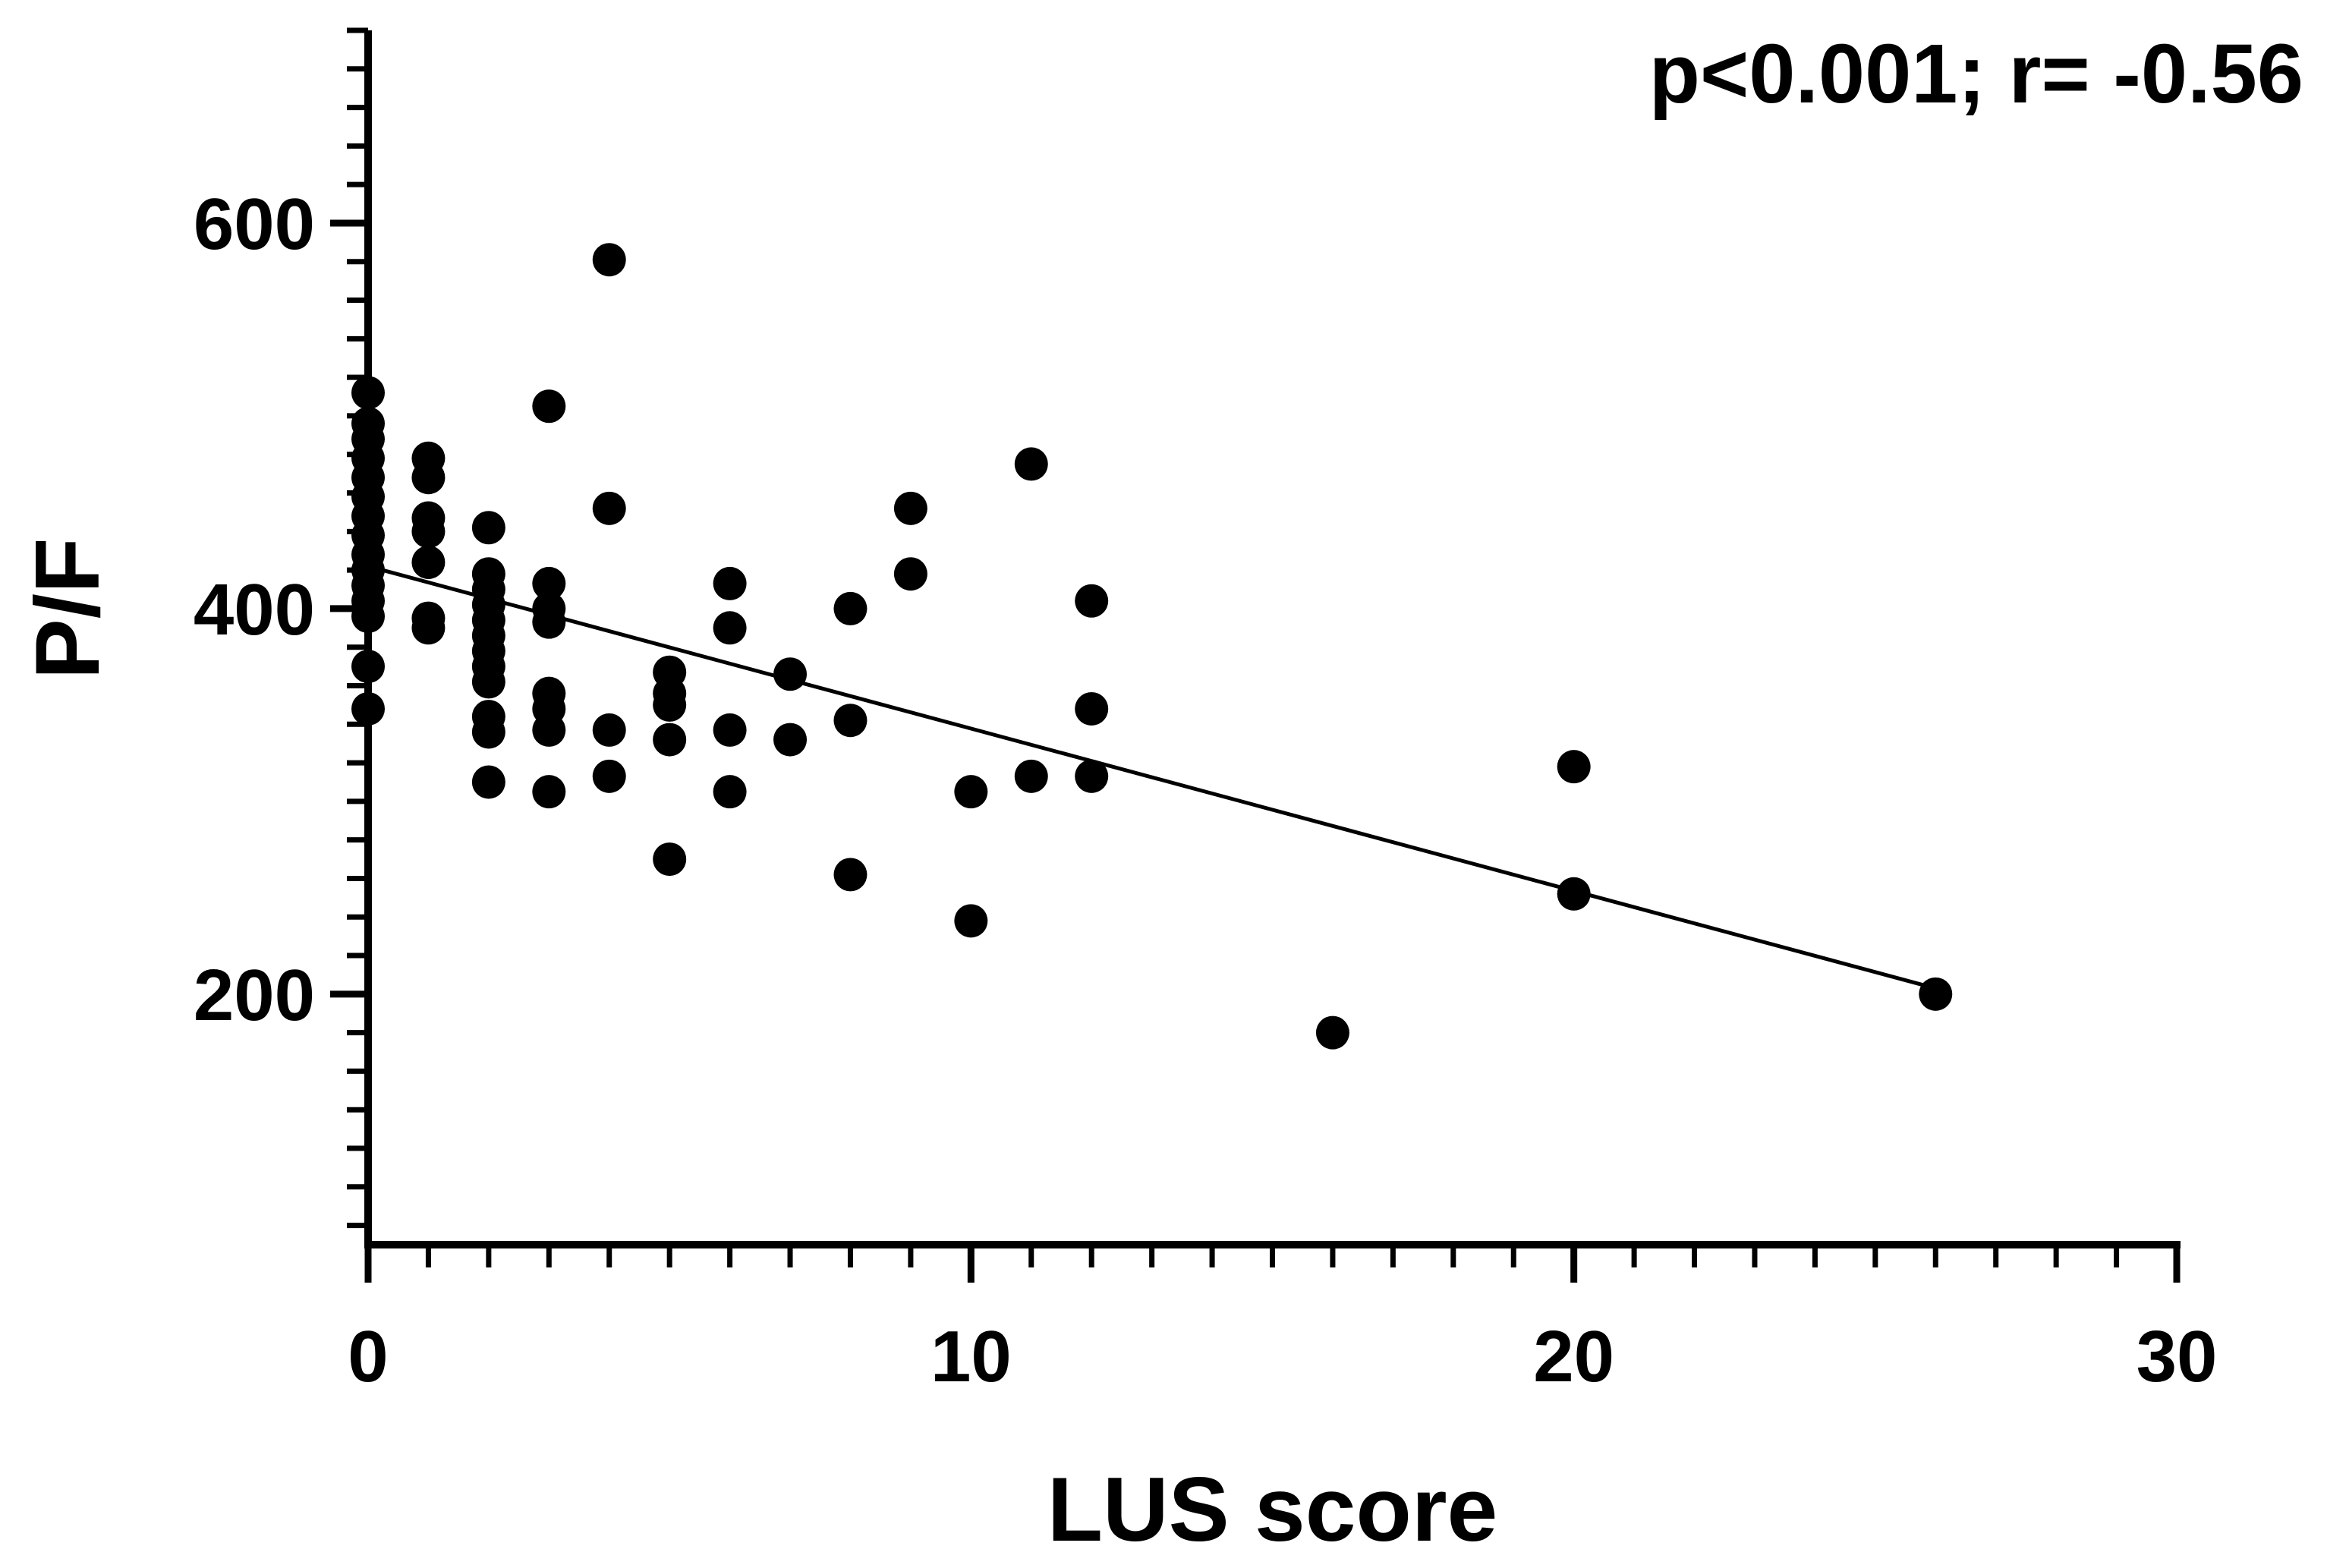 Image resolution: width=2327 pixels, height=1568 pixels. Describe the element at coordinates (1976, 74) in the screenshot. I see `stats-annotation: p<0.001; r= -0.56` at that location.